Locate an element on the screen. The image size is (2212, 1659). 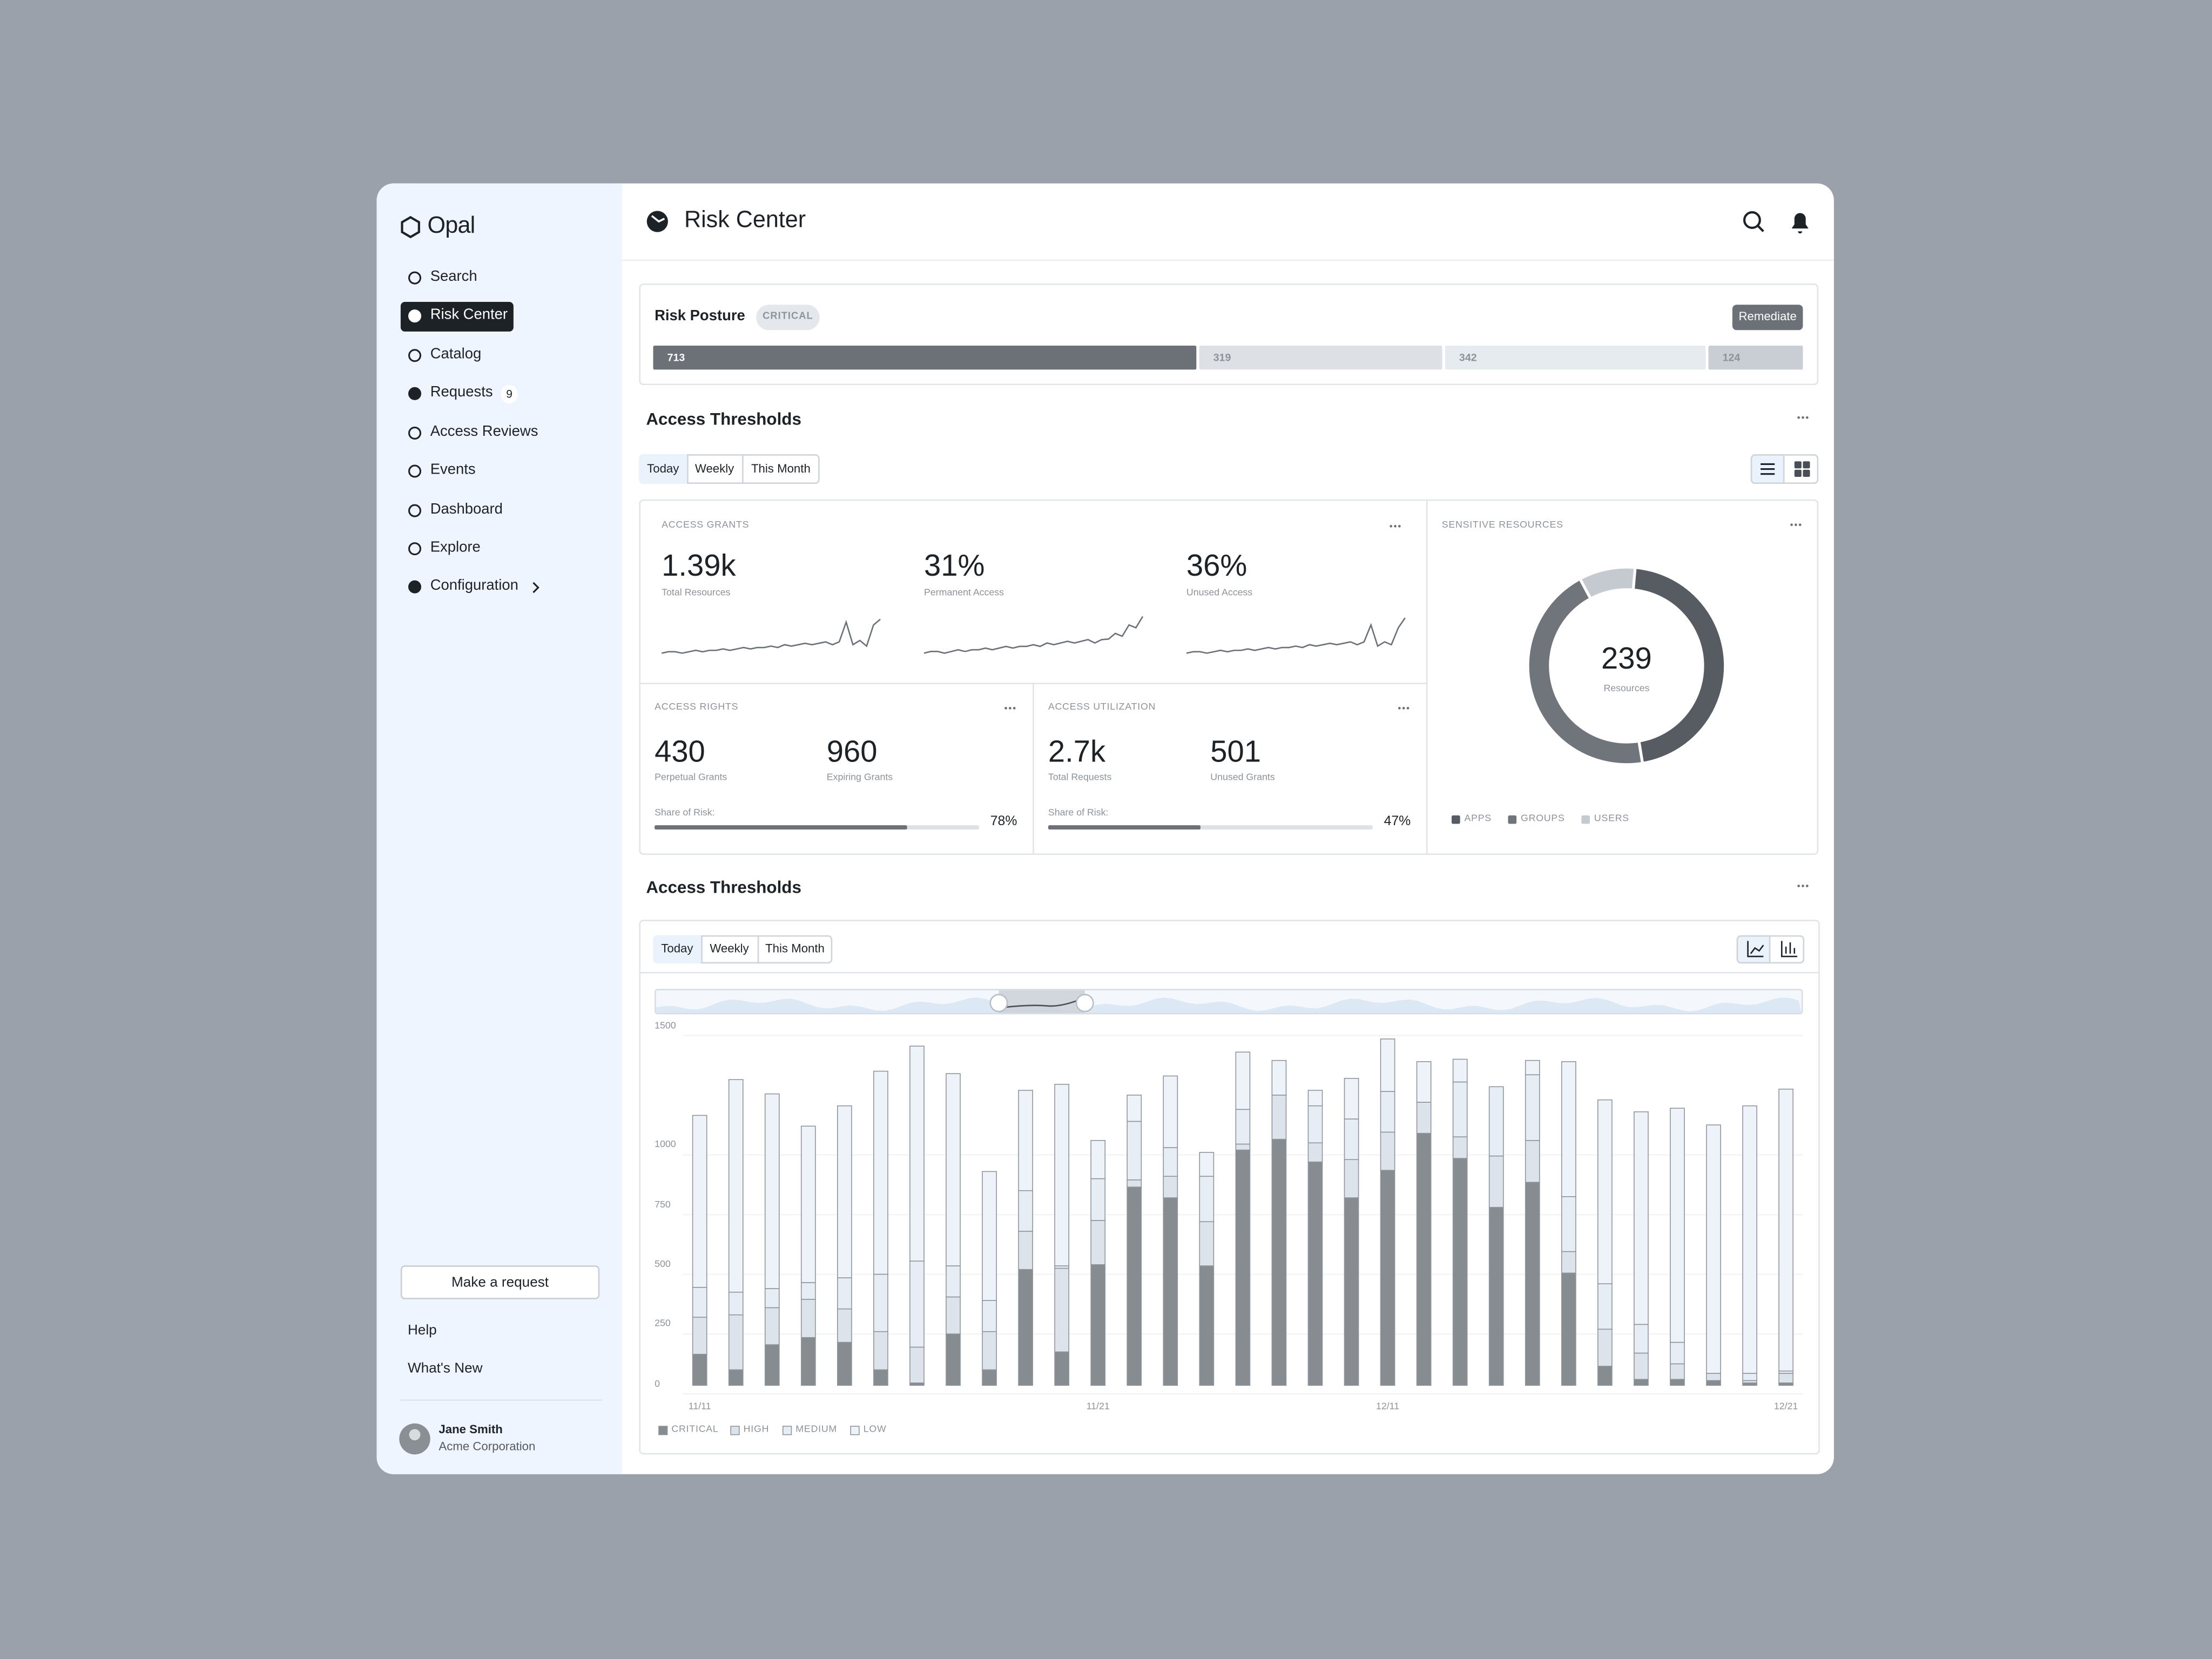
metric-value: 2.7k is located at coordinates (1077, 752).